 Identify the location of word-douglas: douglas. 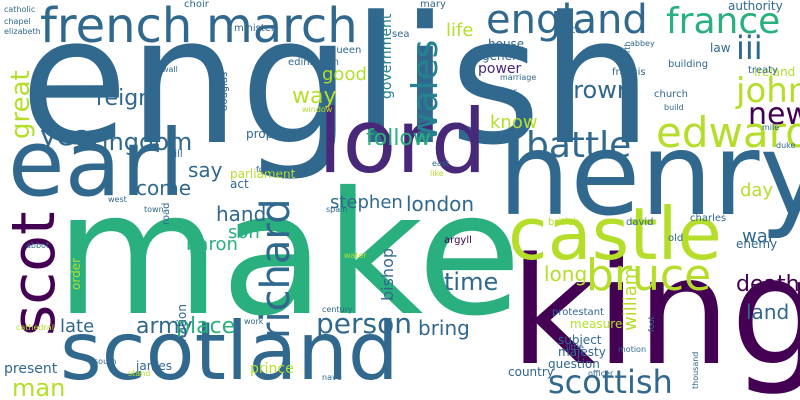
(224, 91).